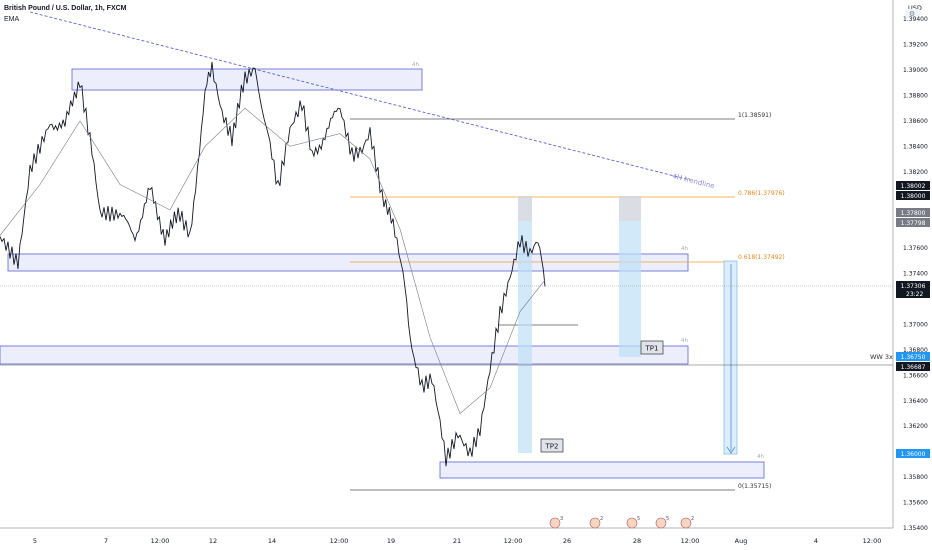  I want to click on badge-136750: 1.36750, so click(913, 356).